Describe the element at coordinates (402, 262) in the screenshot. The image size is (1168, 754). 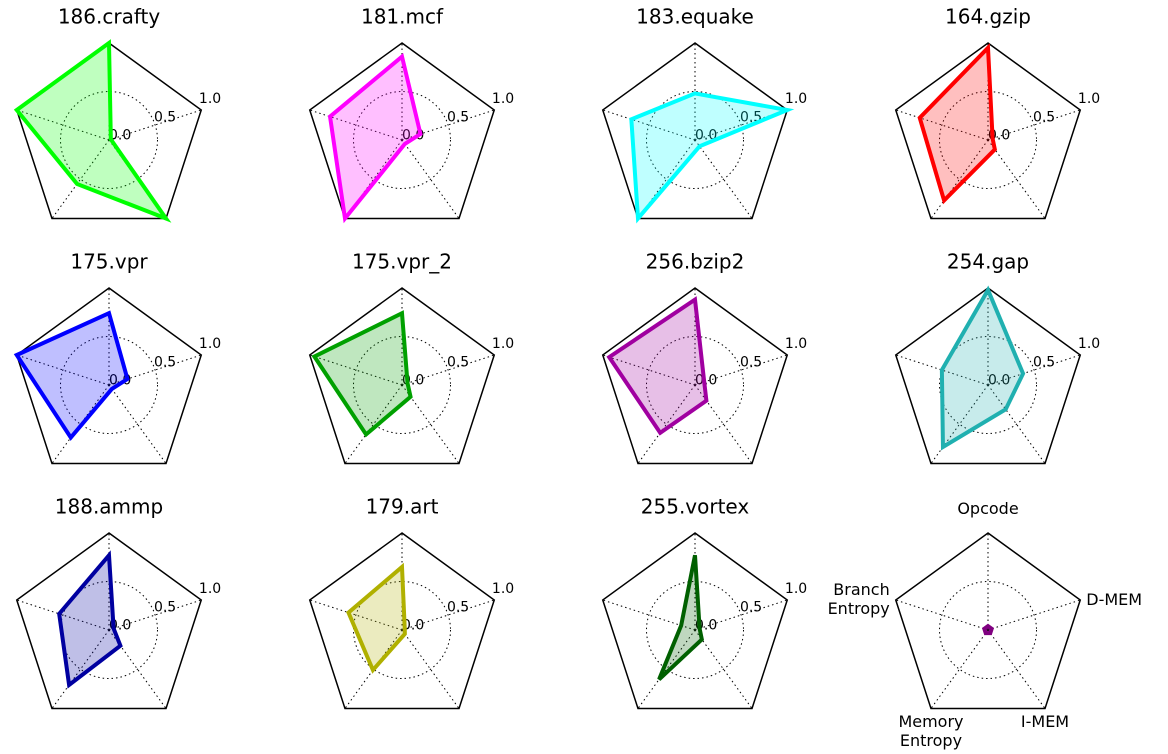
I see `chart-title: 175.vpr_2` at that location.